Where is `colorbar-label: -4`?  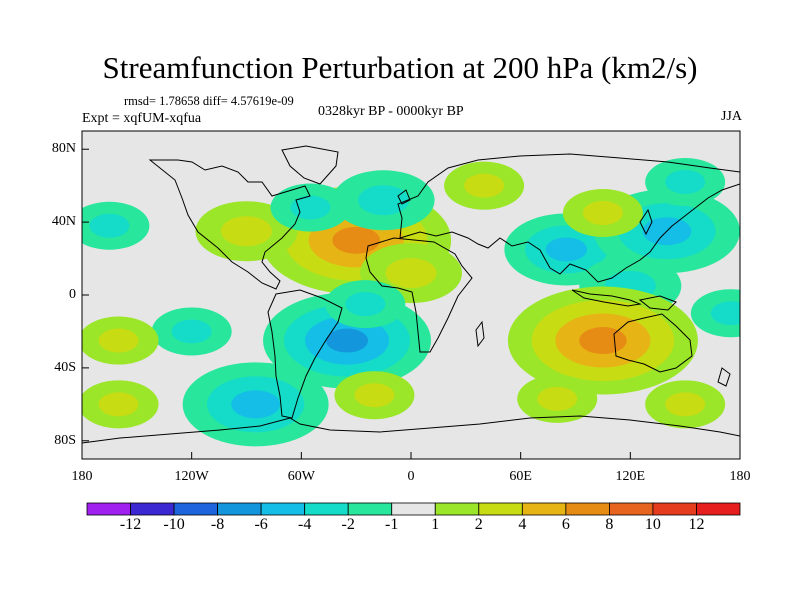 colorbar-label: -4 is located at coordinates (304, 524).